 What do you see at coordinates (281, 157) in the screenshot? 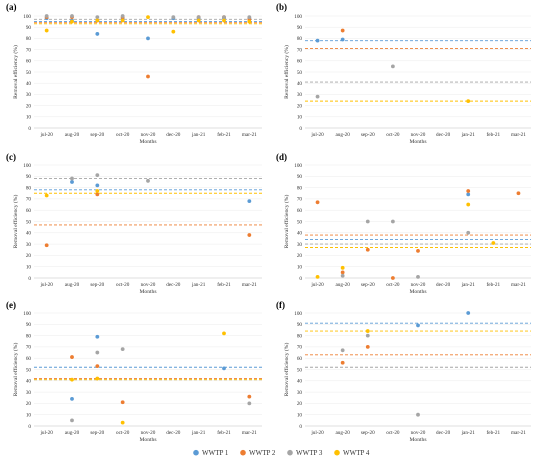
I see `panel-label: (d)` at bounding box center [281, 157].